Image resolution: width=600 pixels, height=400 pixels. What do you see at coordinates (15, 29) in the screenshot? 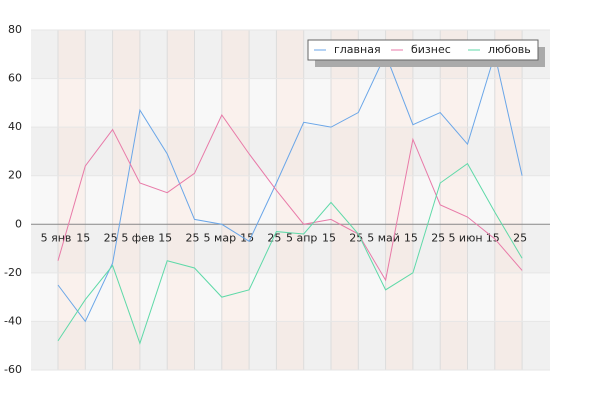
I see `y-tick-label: 80` at bounding box center [15, 29].